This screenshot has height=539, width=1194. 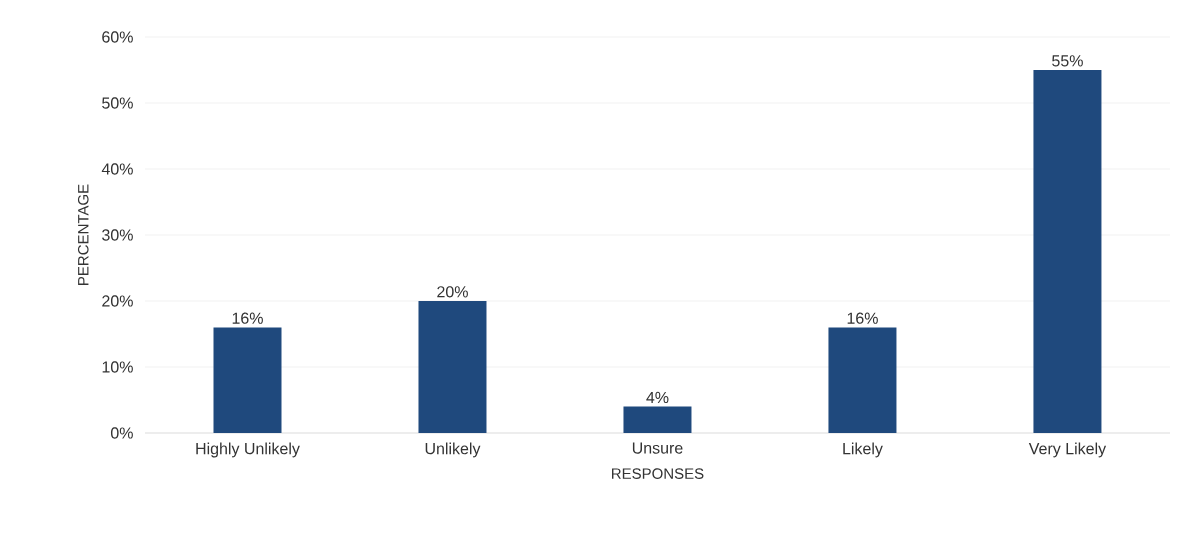 What do you see at coordinates (248, 450) in the screenshot?
I see `x-tick-label: Highly Unlikely` at bounding box center [248, 450].